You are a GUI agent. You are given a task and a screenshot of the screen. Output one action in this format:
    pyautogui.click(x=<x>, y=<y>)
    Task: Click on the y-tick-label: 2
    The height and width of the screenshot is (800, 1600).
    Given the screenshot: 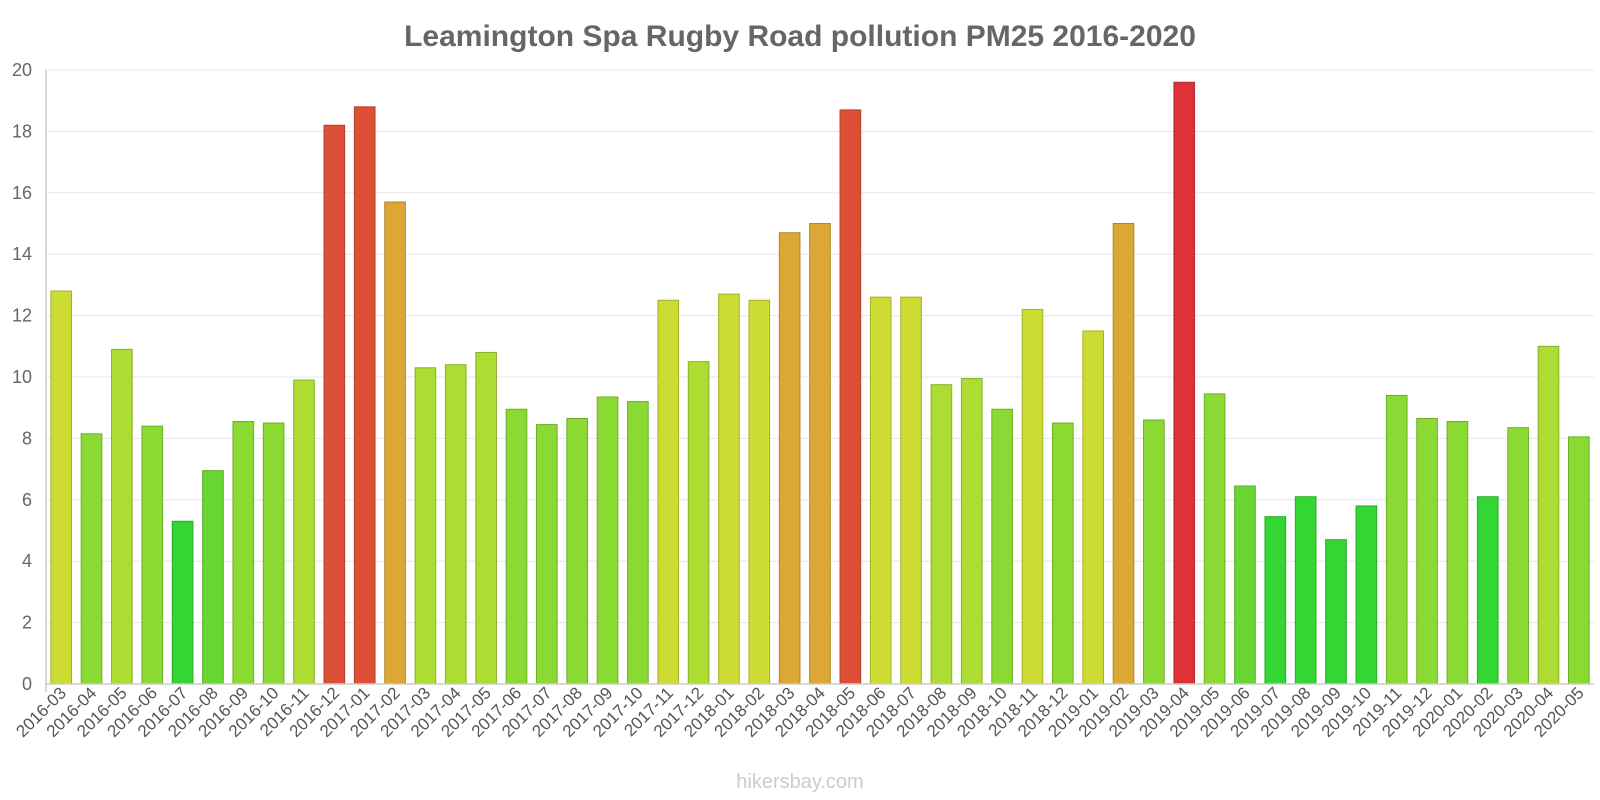 What is the action you would take?
    pyautogui.click(x=27, y=623)
    